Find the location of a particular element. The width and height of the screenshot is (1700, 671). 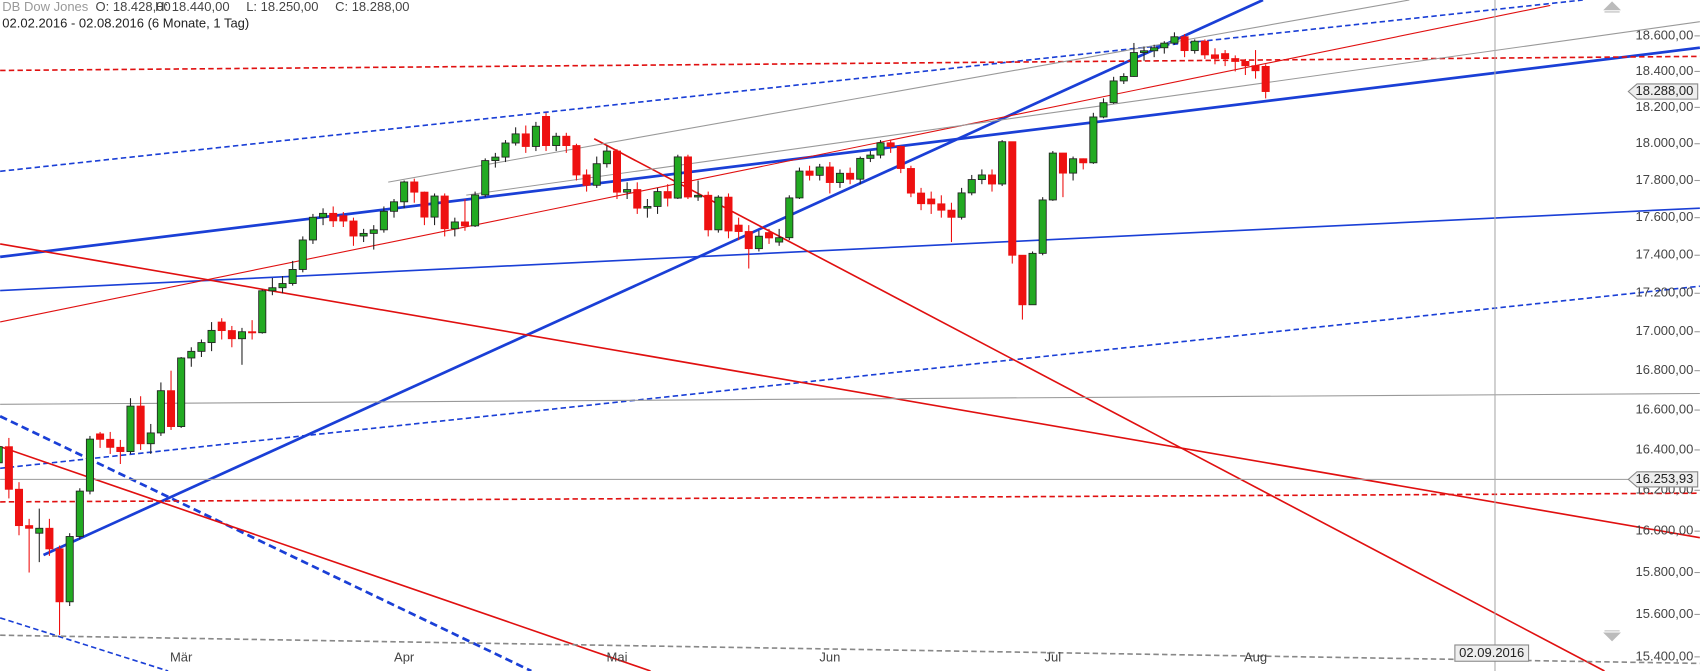

y-tick-label: 16.800,00 is located at coordinates (1665, 369).